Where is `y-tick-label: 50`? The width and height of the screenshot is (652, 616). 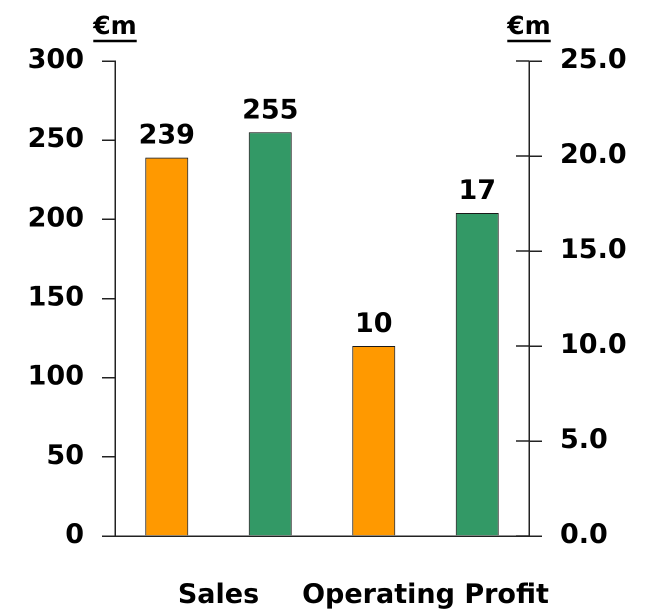
y-tick-label: 50 is located at coordinates (65, 455).